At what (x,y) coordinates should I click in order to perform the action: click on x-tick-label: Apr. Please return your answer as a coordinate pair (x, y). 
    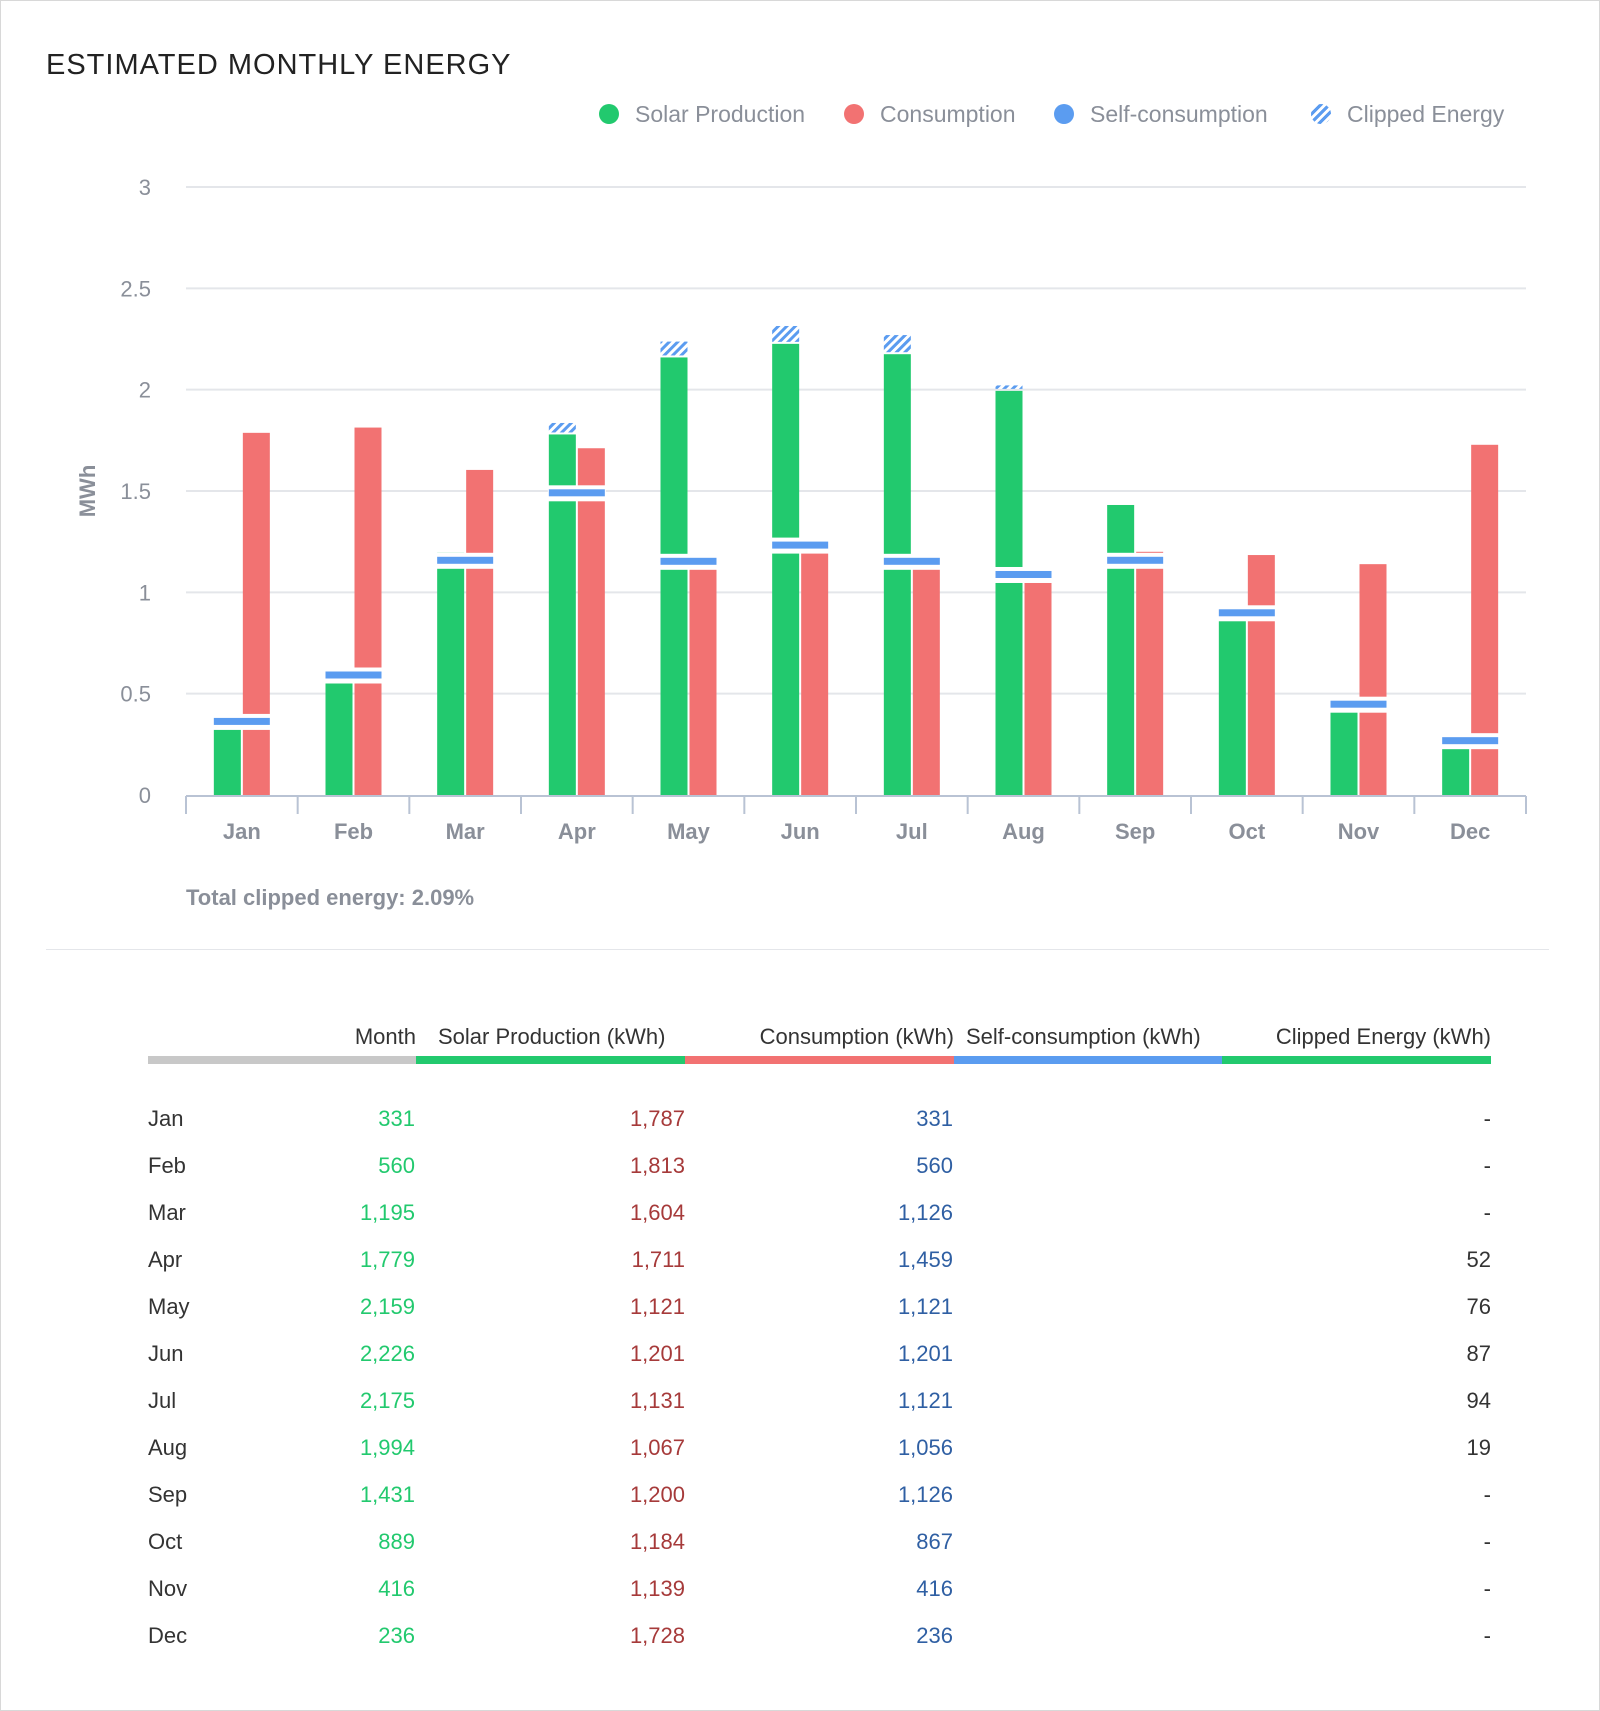
    Looking at the image, I should click on (577, 831).